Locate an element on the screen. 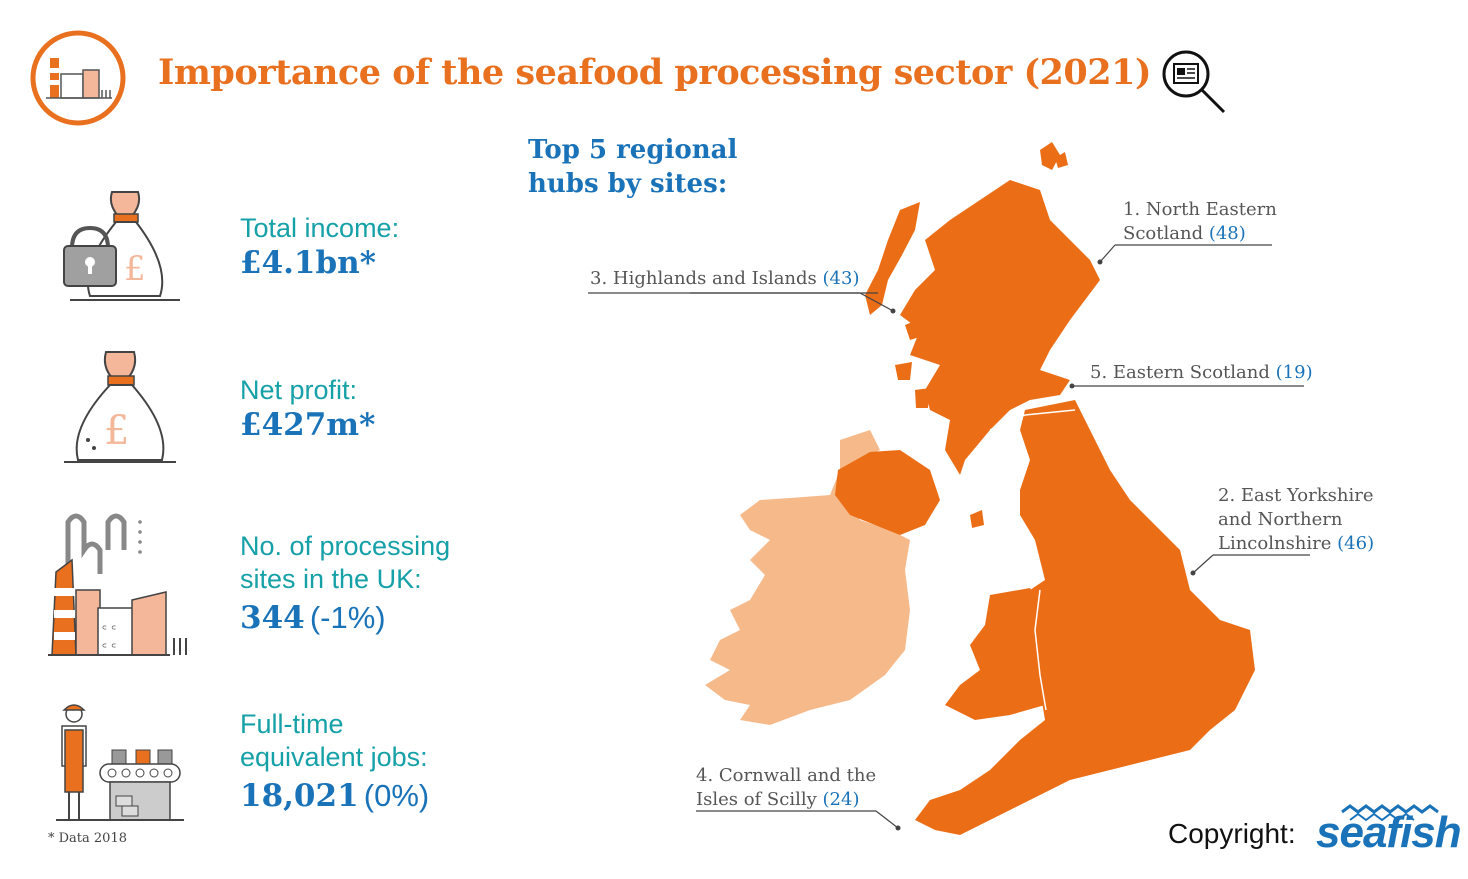  hub-label-line: Isles of Scilly is located at coordinates (756, 799).